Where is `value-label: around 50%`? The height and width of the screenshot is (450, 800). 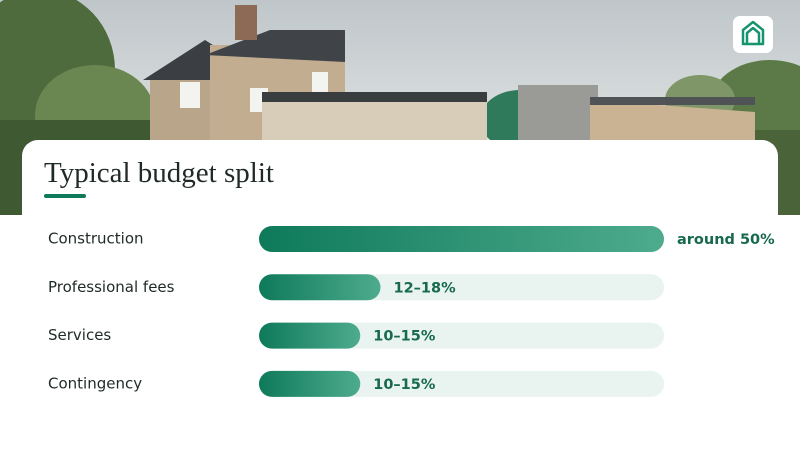 value-label: around 50% is located at coordinates (726, 240).